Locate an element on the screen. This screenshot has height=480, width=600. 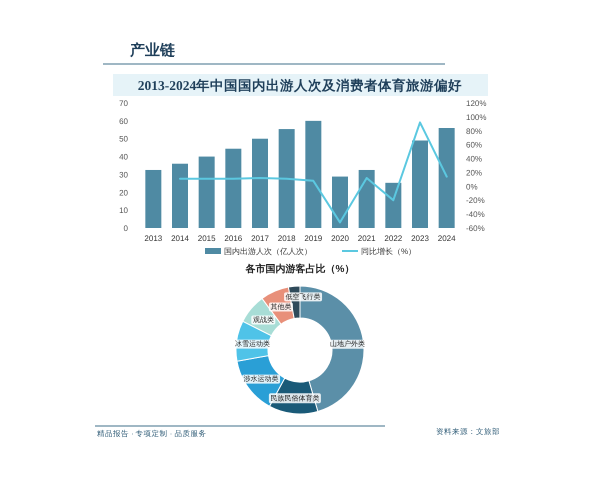
x-tick-label: 2014 is located at coordinates (180, 238).